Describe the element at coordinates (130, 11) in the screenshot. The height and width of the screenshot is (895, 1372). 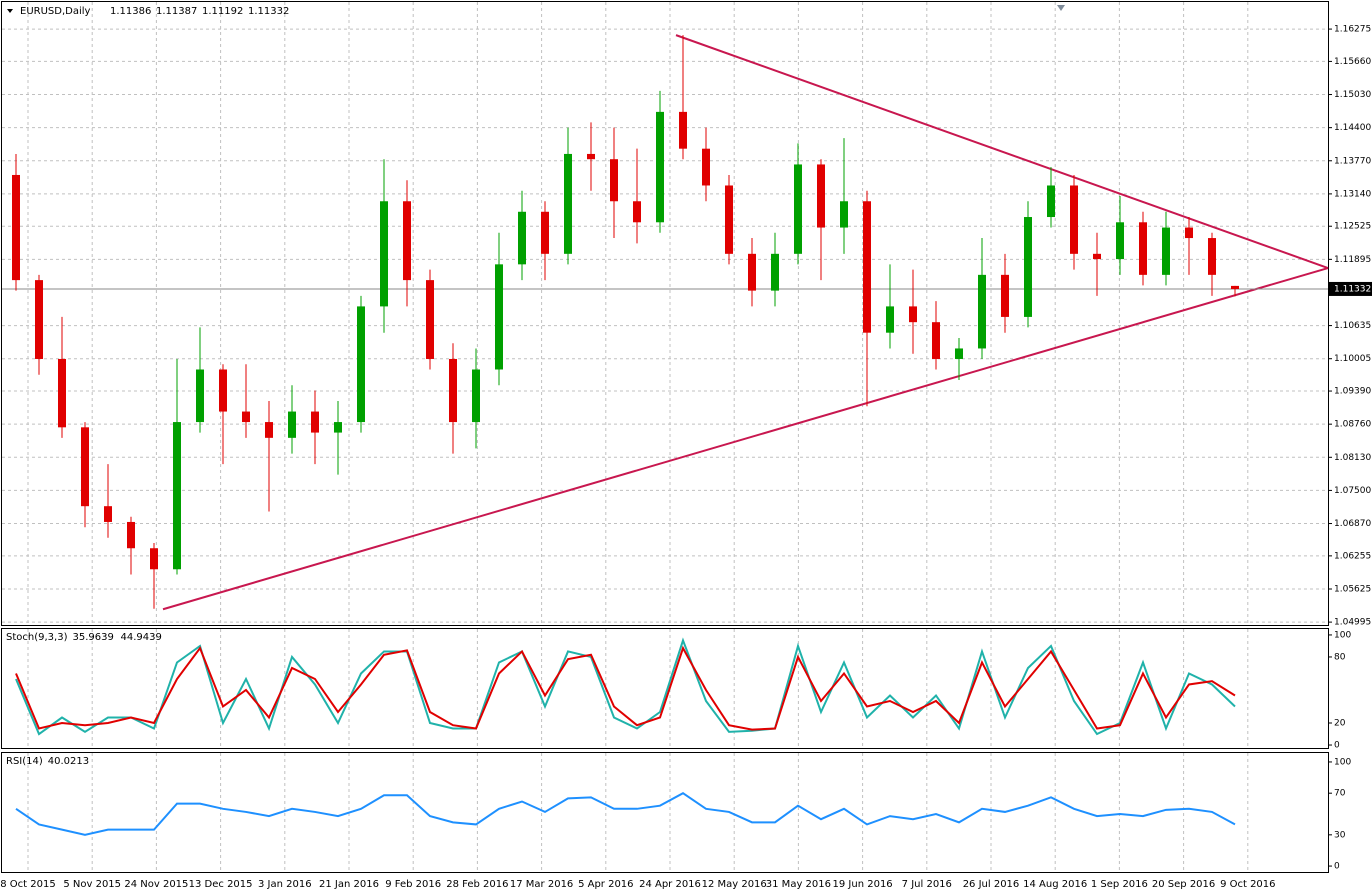
I see `header-value: 1.11386` at that location.